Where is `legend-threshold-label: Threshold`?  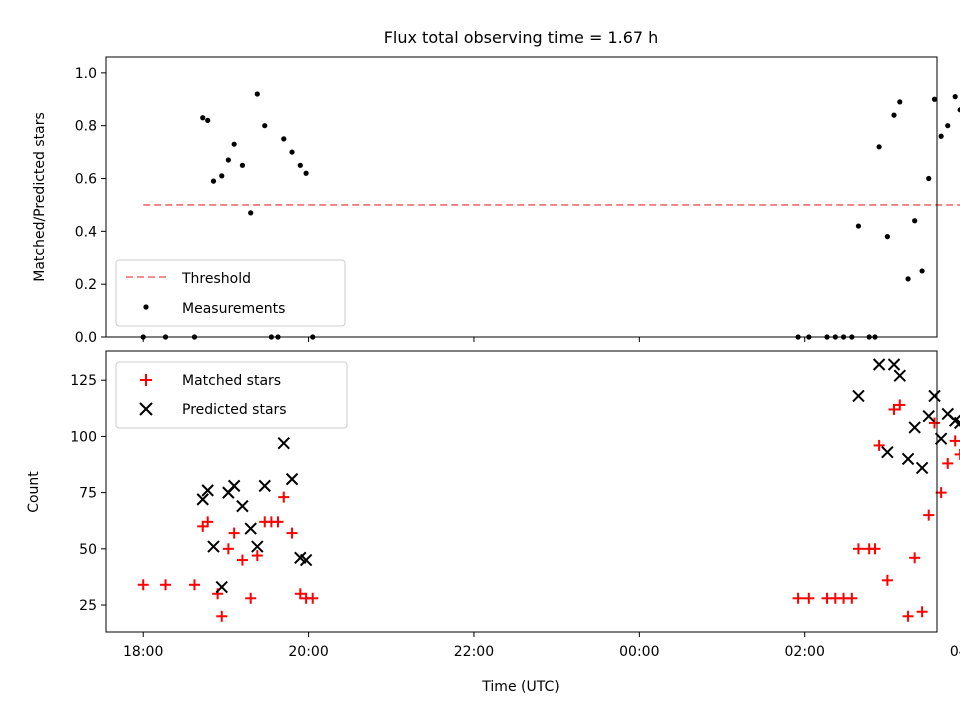
legend-threshold-label: Threshold is located at coordinates (216, 279).